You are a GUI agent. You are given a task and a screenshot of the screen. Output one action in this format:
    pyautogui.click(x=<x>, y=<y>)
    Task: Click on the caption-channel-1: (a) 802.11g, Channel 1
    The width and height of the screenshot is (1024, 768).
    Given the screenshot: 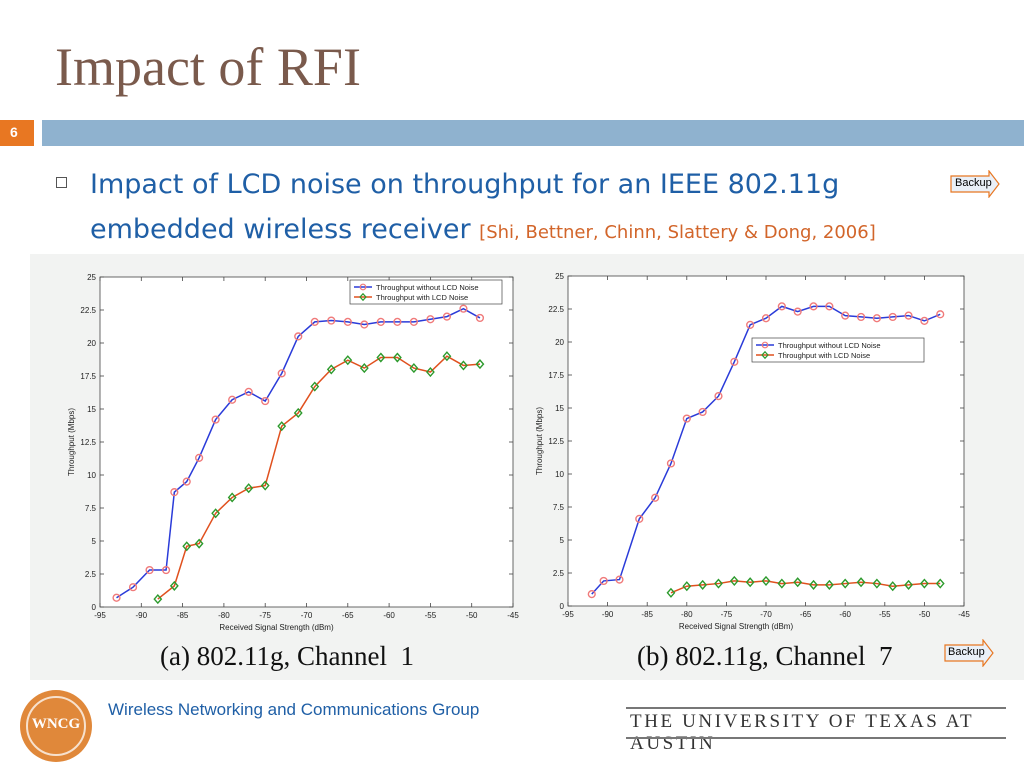 What is the action you would take?
    pyautogui.click(x=287, y=656)
    